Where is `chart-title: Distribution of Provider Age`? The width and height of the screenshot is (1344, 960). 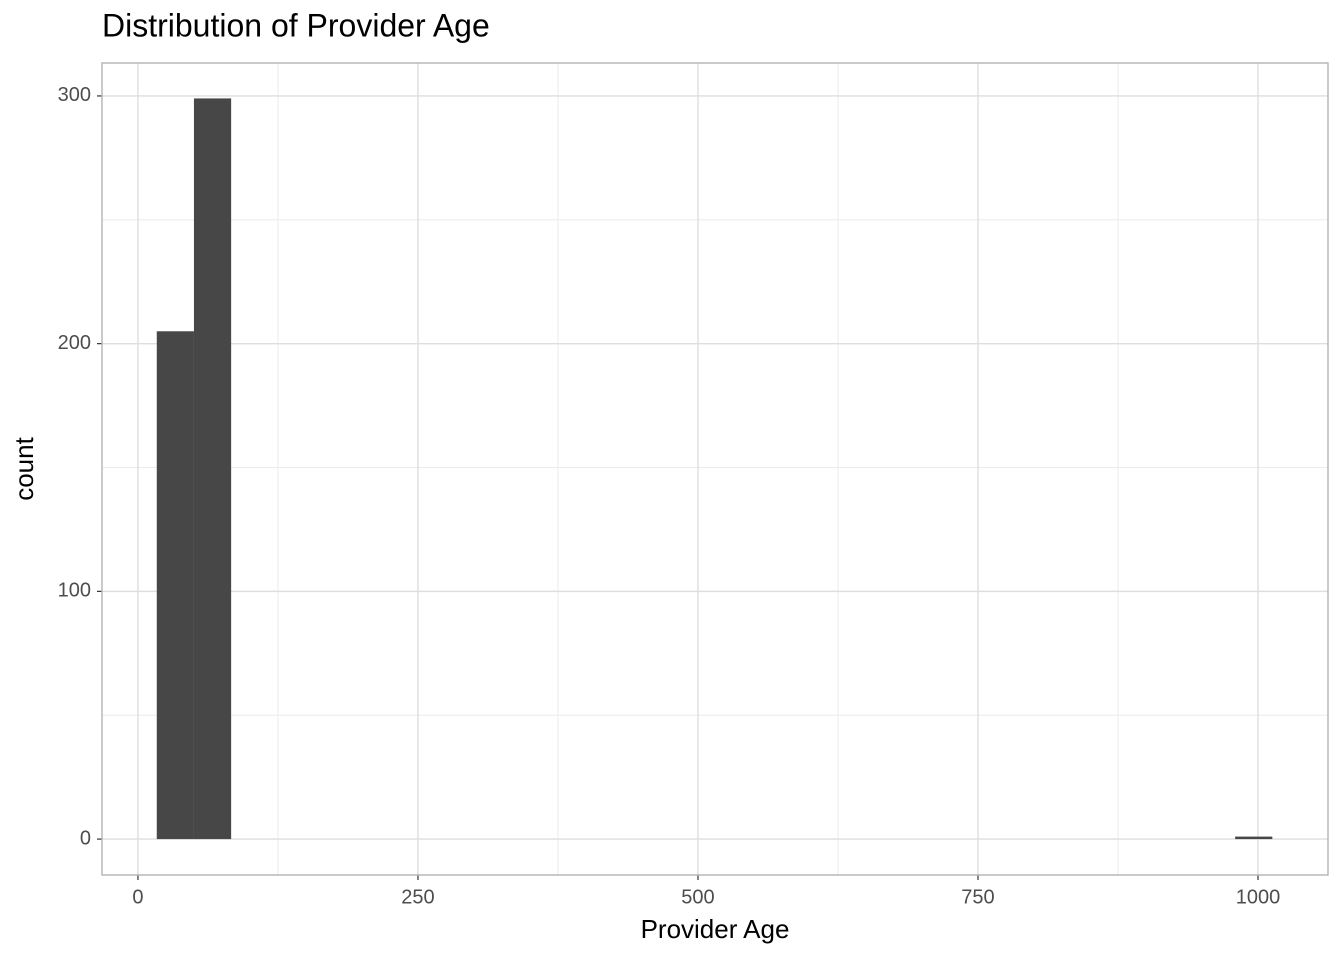 chart-title: Distribution of Provider Age is located at coordinates (296, 25).